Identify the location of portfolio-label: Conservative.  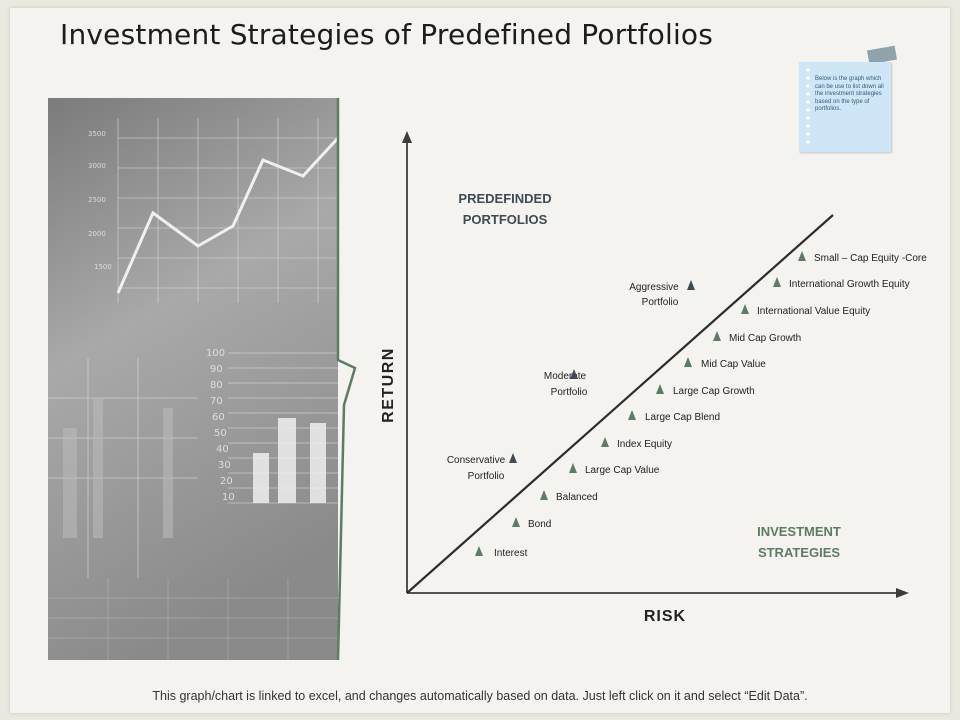
(476, 460).